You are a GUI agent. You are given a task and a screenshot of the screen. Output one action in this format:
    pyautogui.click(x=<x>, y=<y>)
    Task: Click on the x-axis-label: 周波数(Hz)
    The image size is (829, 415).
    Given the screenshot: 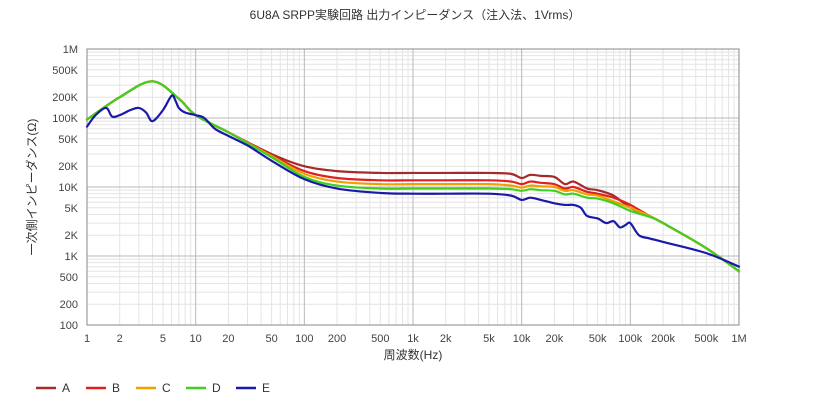 What is the action you would take?
    pyautogui.click(x=413, y=354)
    